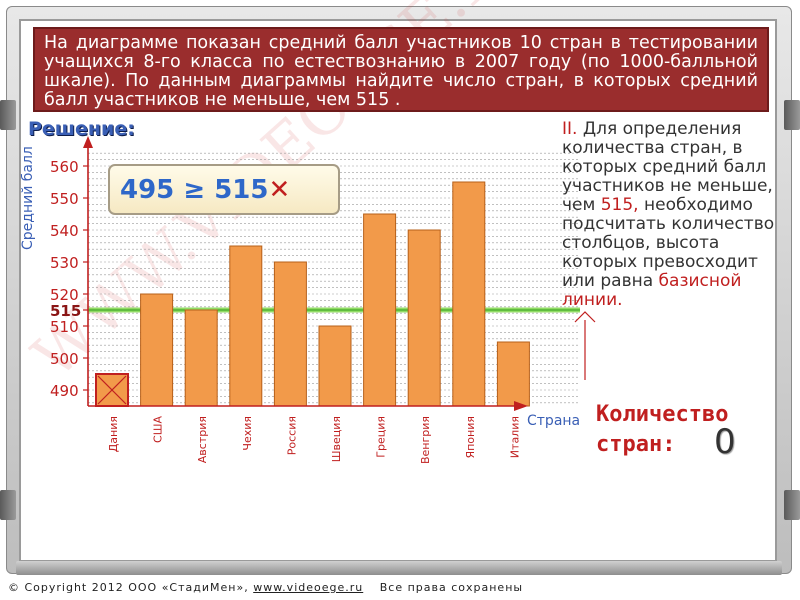 The height and width of the screenshot is (600, 800). Describe the element at coordinates (792, 115) in the screenshot. I see `board-bracket-right-top` at that location.